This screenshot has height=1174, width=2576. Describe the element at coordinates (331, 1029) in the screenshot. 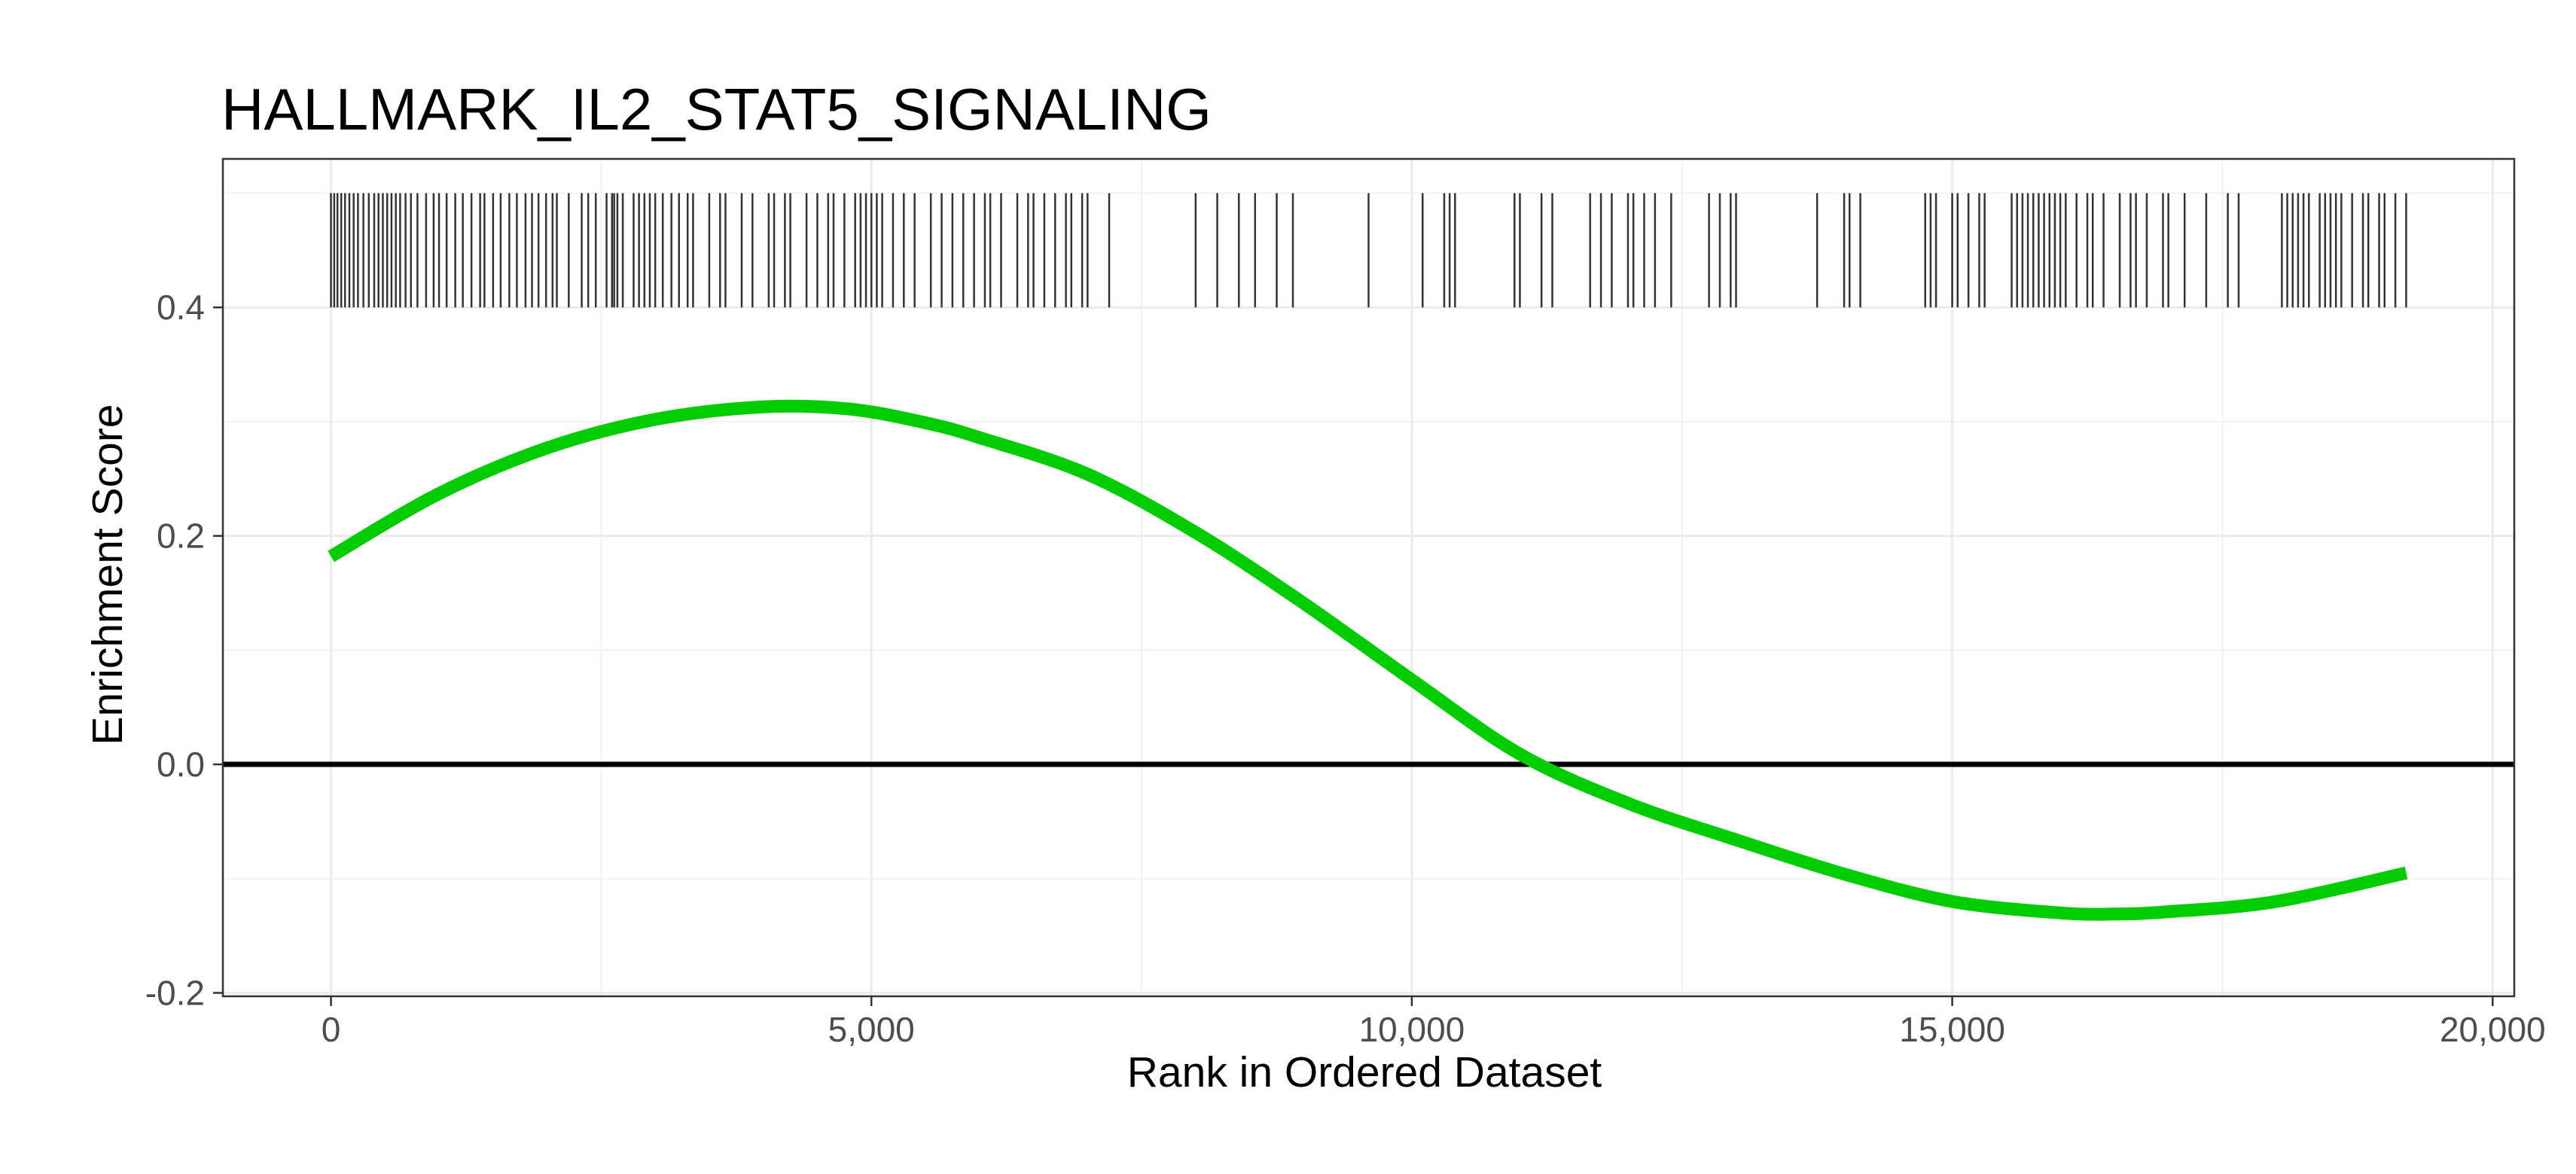

I see `x-tick-label: 0` at that location.